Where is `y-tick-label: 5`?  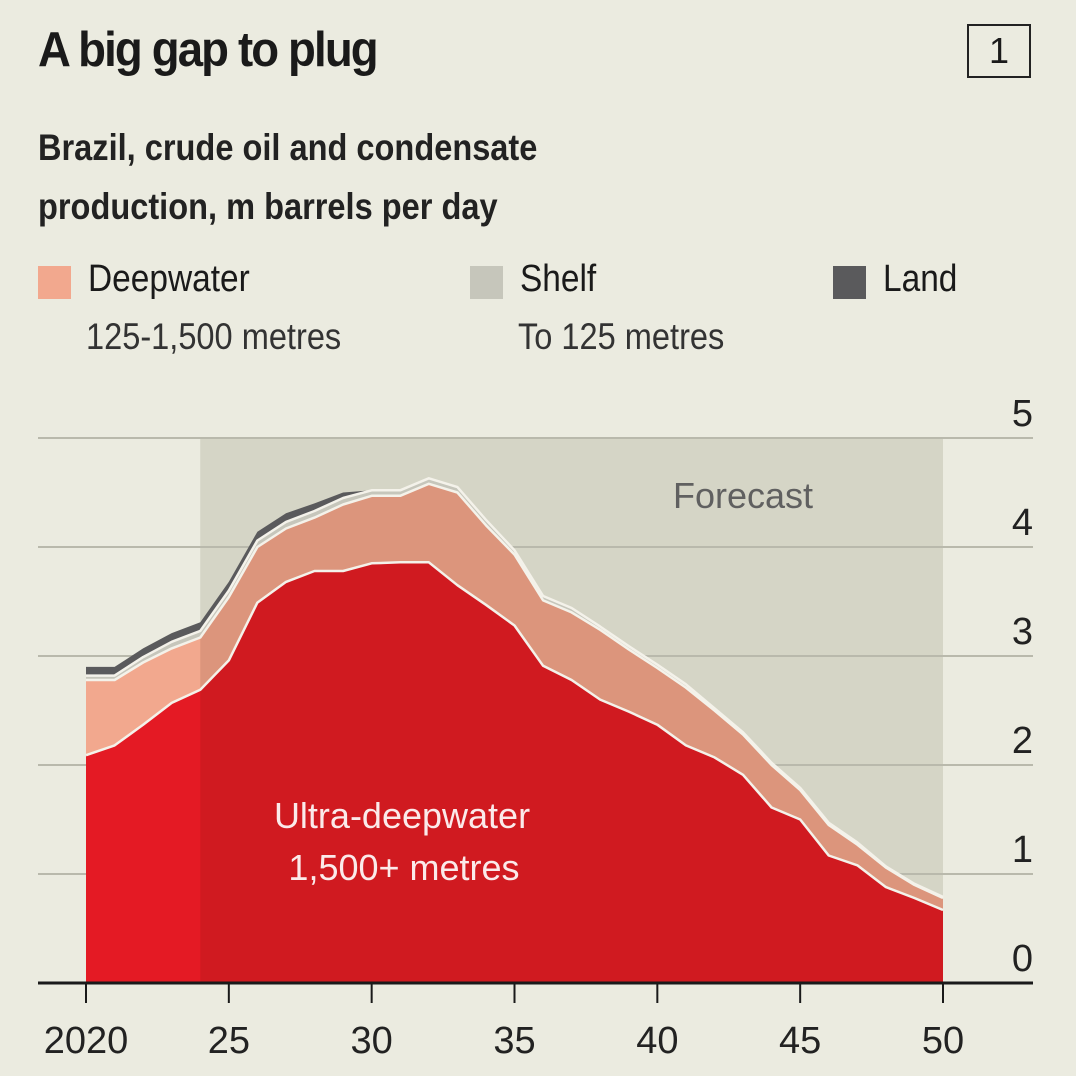
y-tick-label: 5 is located at coordinates (1022, 414).